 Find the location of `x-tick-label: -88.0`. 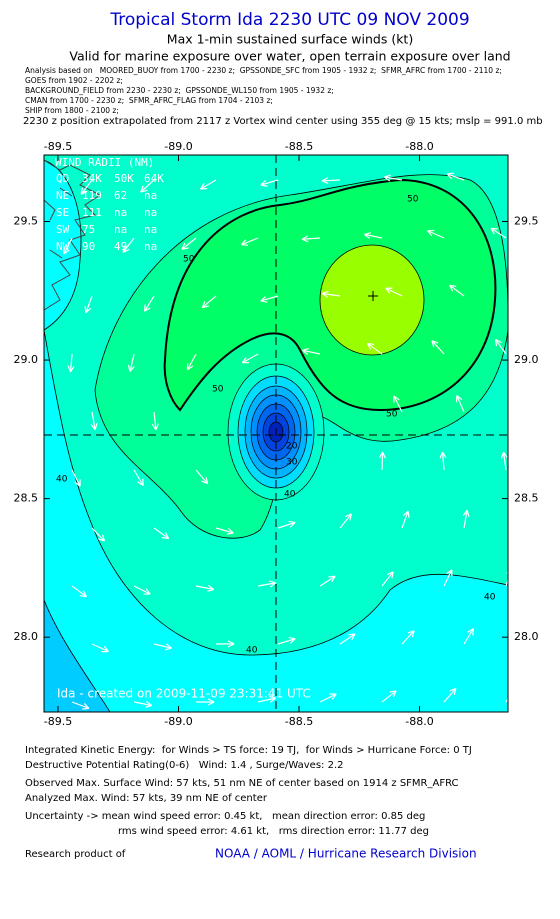

x-tick-label: -88.0 is located at coordinates (419, 721).